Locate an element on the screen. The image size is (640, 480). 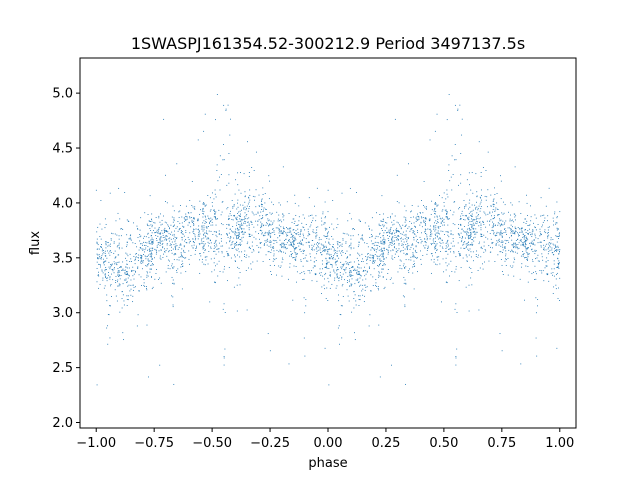
y-axis-label: flux is located at coordinates (35, 243).